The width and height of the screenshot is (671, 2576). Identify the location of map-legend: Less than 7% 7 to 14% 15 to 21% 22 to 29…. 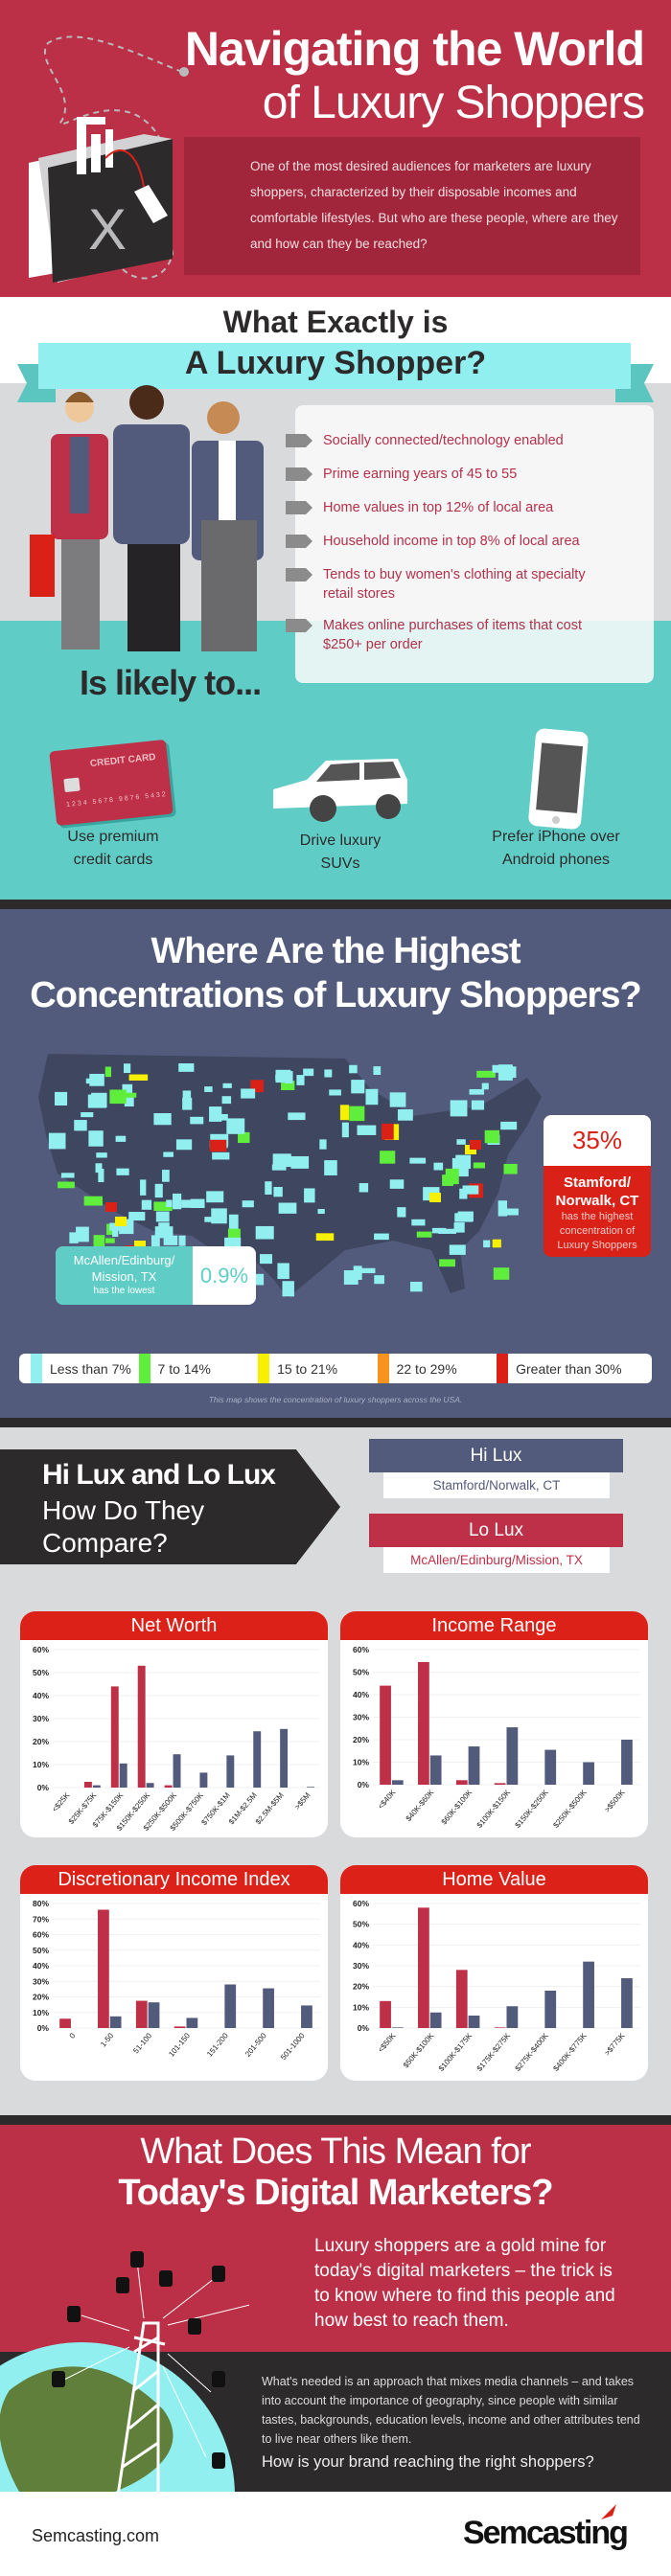
(335, 1368).